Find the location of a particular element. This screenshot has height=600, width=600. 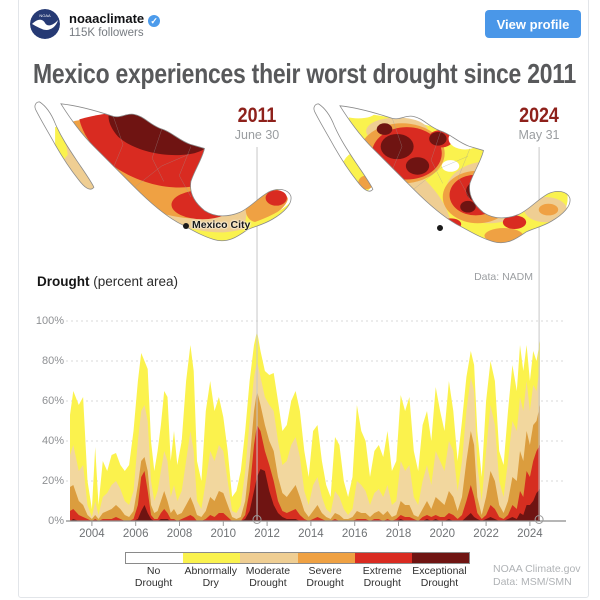

x-tick-label-2016: 2016 is located at coordinates (354, 534).